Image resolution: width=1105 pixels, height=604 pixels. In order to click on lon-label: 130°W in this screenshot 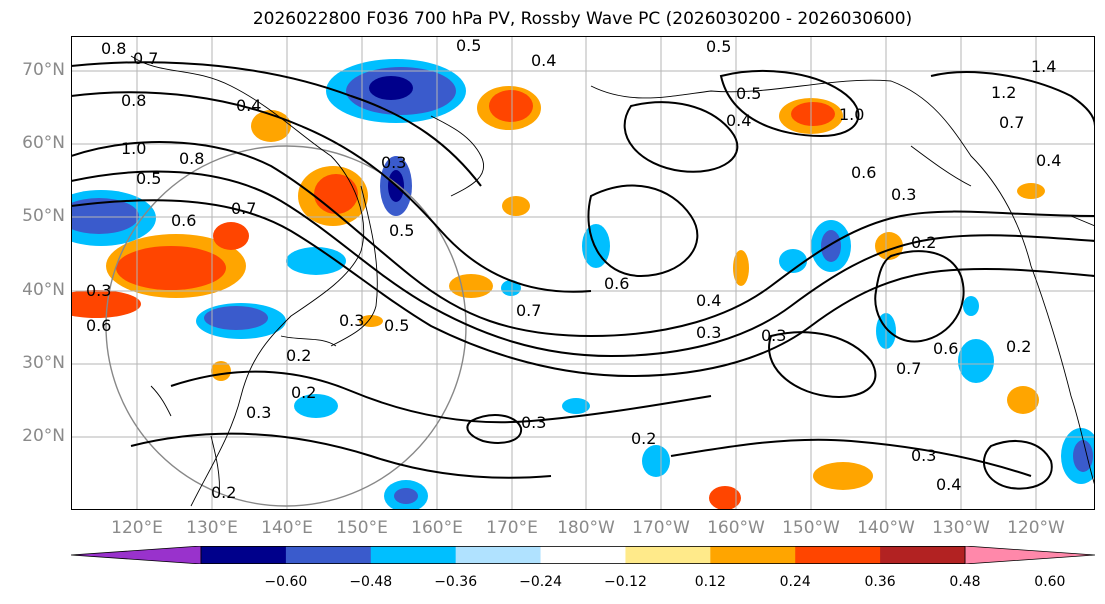, I will do `click(961, 528)`.